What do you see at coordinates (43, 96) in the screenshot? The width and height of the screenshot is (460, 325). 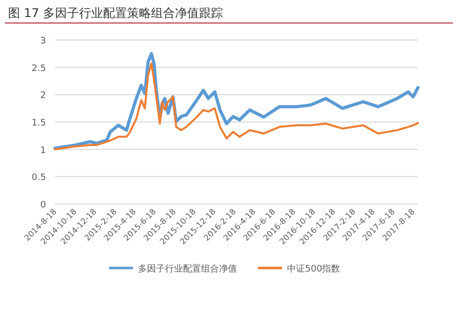 I see `y-tick-label: 2` at bounding box center [43, 96].